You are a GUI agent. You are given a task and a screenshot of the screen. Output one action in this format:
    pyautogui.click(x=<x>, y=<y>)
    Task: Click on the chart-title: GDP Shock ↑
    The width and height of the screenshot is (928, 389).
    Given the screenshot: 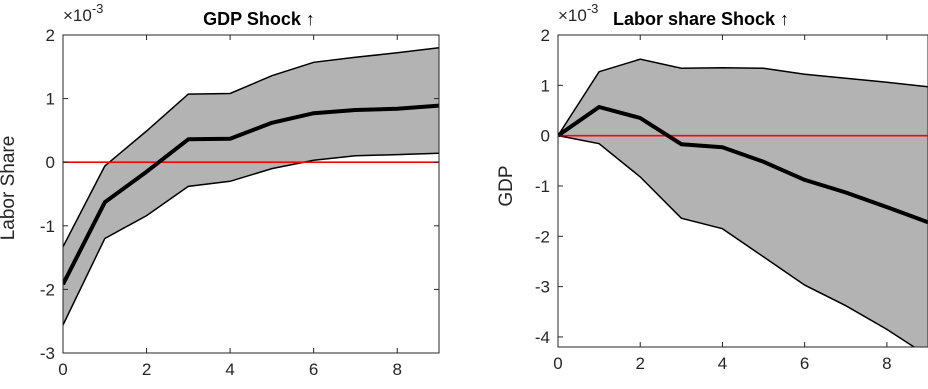 What is the action you would take?
    pyautogui.click(x=259, y=19)
    